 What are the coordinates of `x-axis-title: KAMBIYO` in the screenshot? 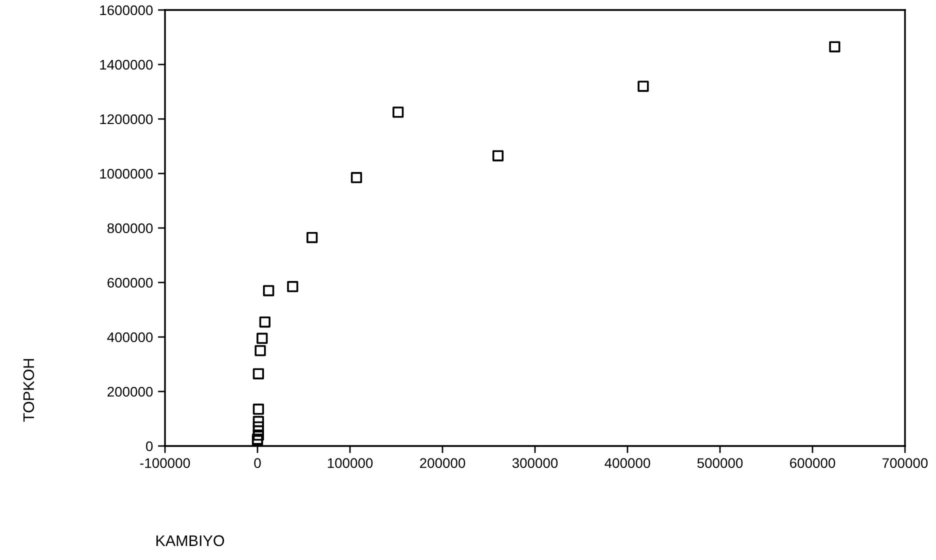 It's located at (190, 540).